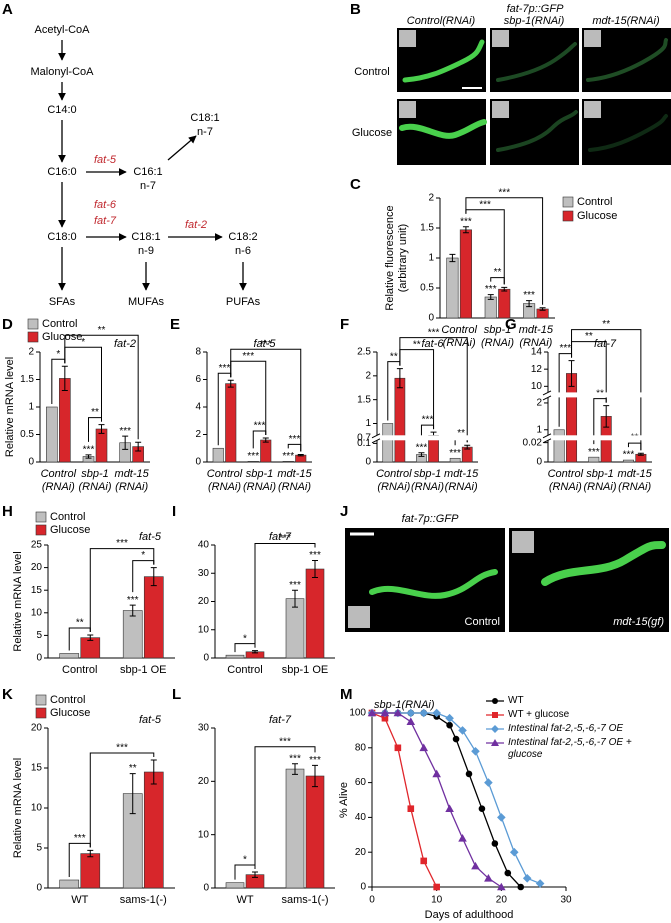 This screenshot has height=923, width=671. What do you see at coordinates (37, 612) in the screenshot?
I see `y-tick-label: 10` at bounding box center [37, 612].